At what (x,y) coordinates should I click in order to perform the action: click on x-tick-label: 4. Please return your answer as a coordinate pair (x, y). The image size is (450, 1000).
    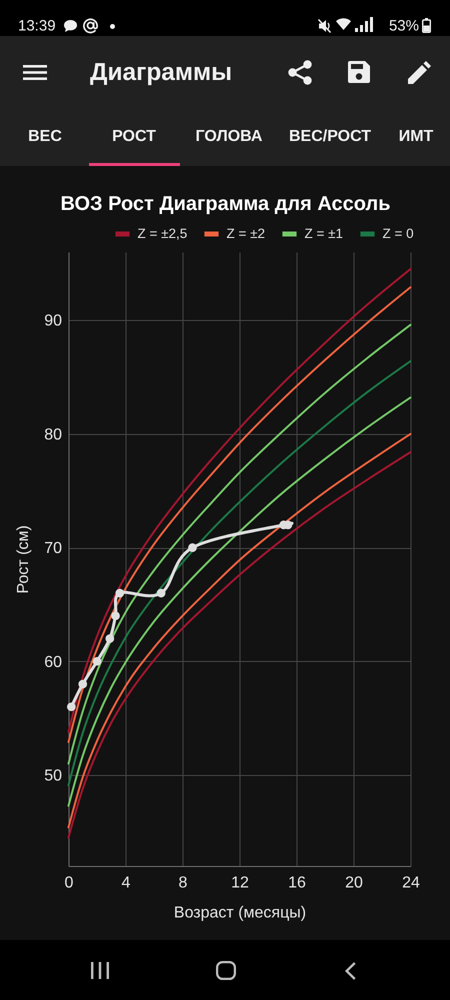
    Looking at the image, I should click on (126, 883).